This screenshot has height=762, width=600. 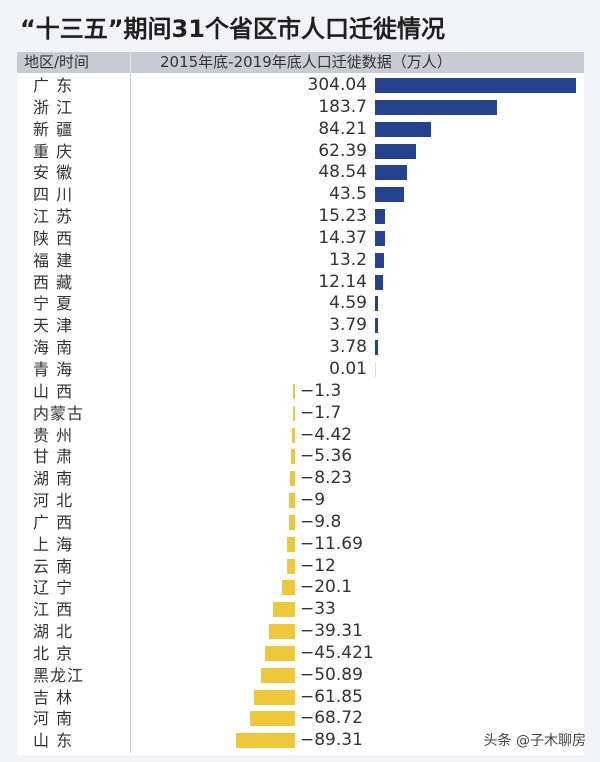 What do you see at coordinates (326, 456) in the screenshot?
I see `migration-value: −5.36` at bounding box center [326, 456].